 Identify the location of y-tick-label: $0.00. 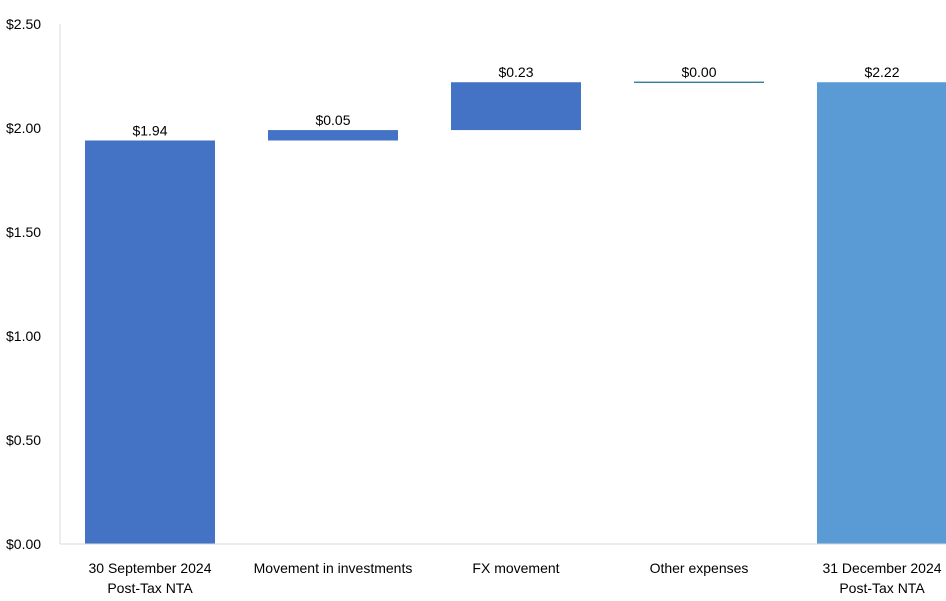
(23, 544).